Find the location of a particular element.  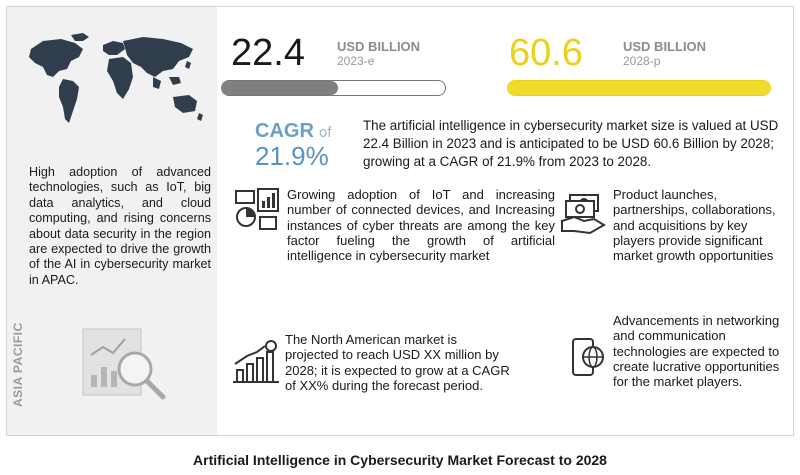

market-2028-bar is located at coordinates (639, 88).